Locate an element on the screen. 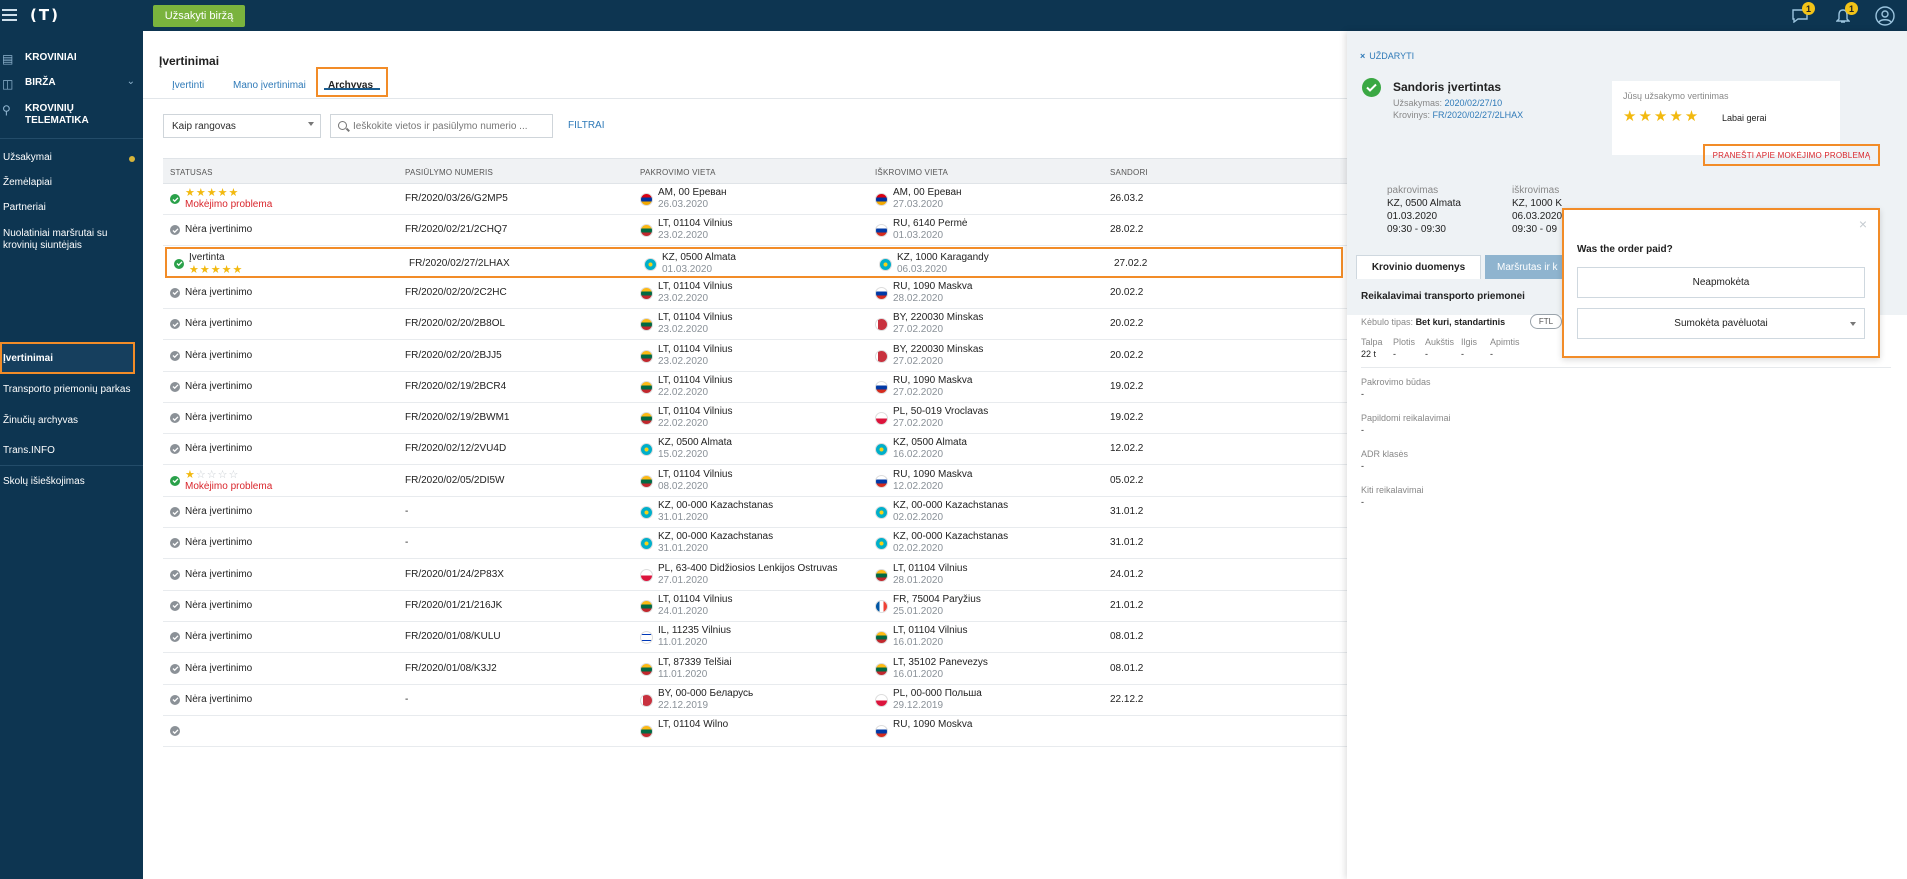  order-link: 2020/02/27/10 is located at coordinates (1473, 103).